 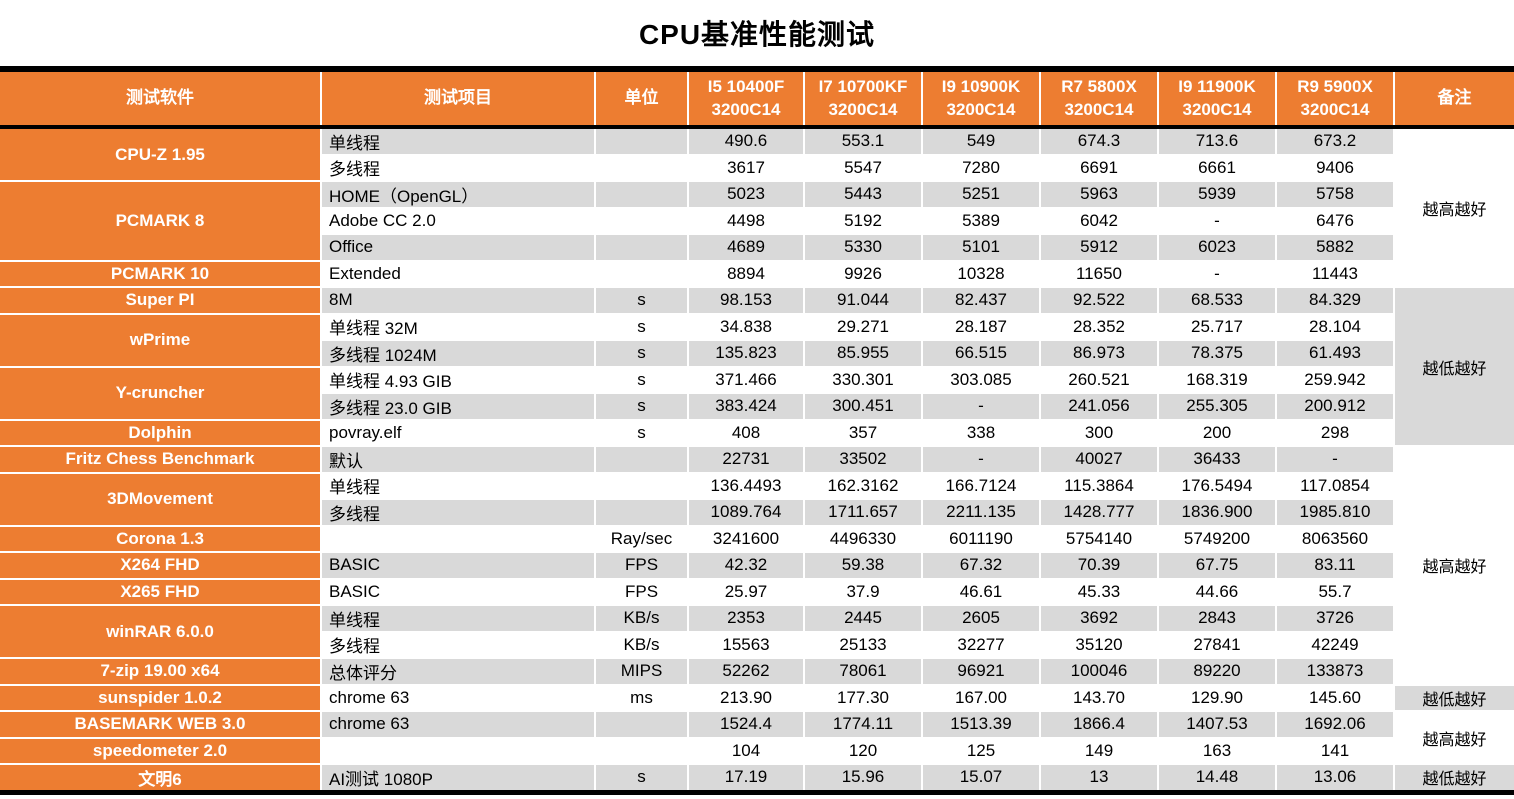 What do you see at coordinates (160, 565) in the screenshot?
I see `software-cell: X264 FHD` at bounding box center [160, 565].